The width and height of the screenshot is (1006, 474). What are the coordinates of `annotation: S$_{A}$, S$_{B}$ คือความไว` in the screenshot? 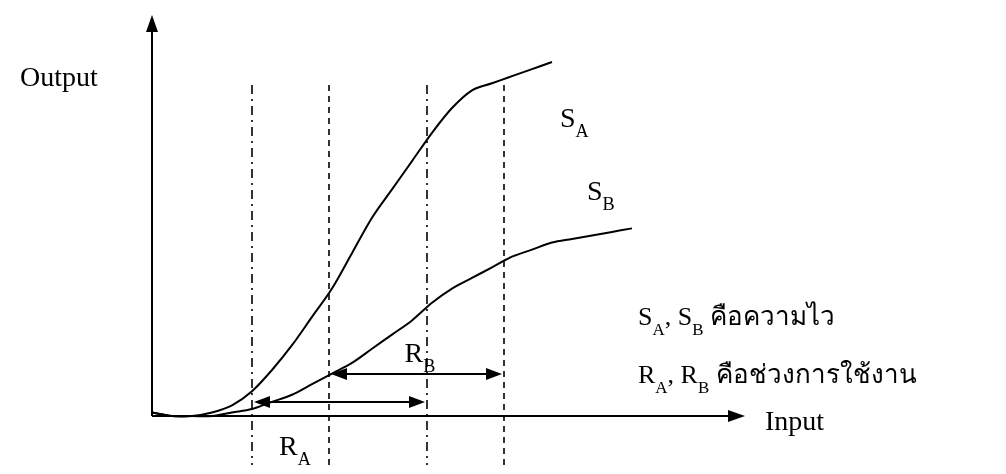 It's located at (736, 320).